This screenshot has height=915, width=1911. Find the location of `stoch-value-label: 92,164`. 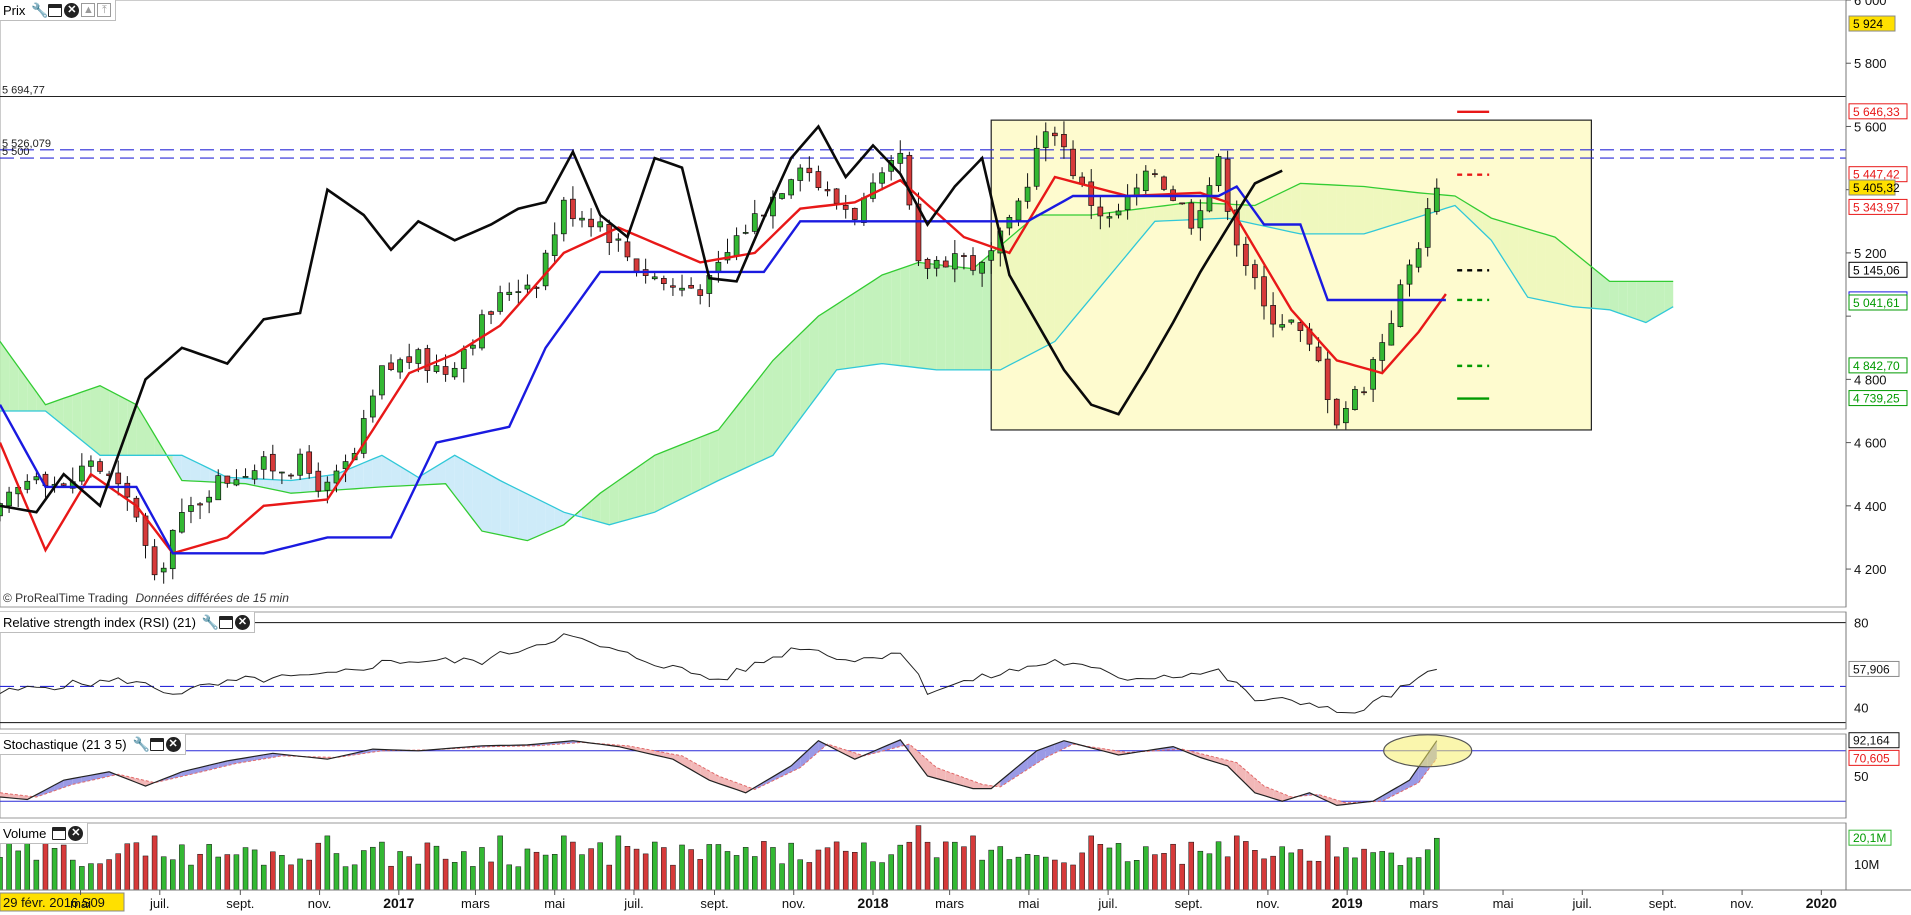

stoch-value-label: 92,164 is located at coordinates (1871, 741).